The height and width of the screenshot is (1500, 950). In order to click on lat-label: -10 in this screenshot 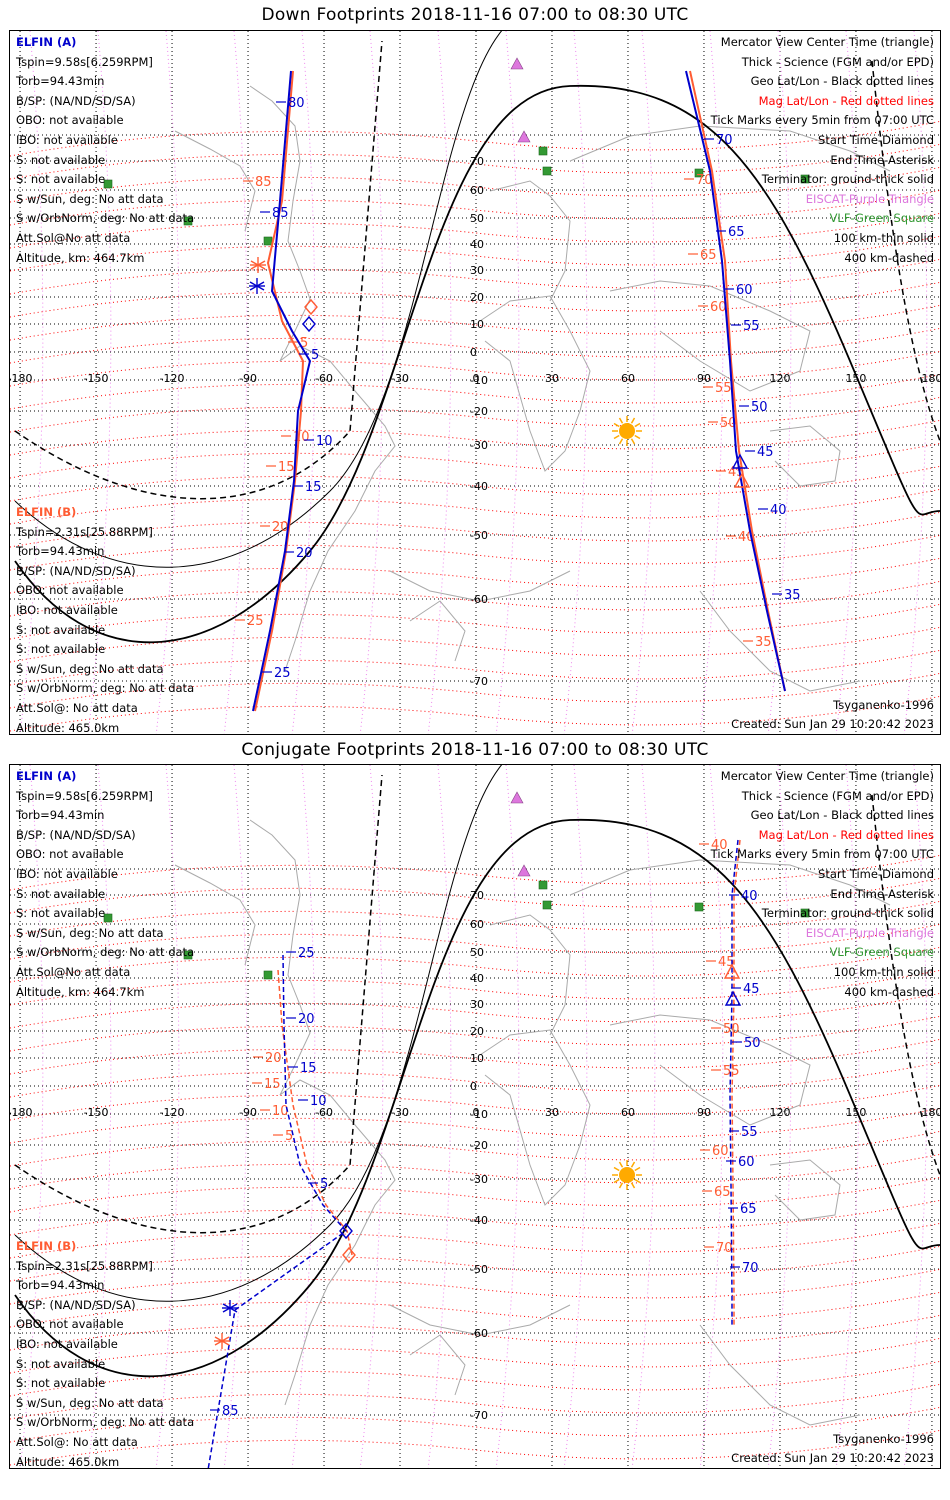, I will do `click(479, 380)`.